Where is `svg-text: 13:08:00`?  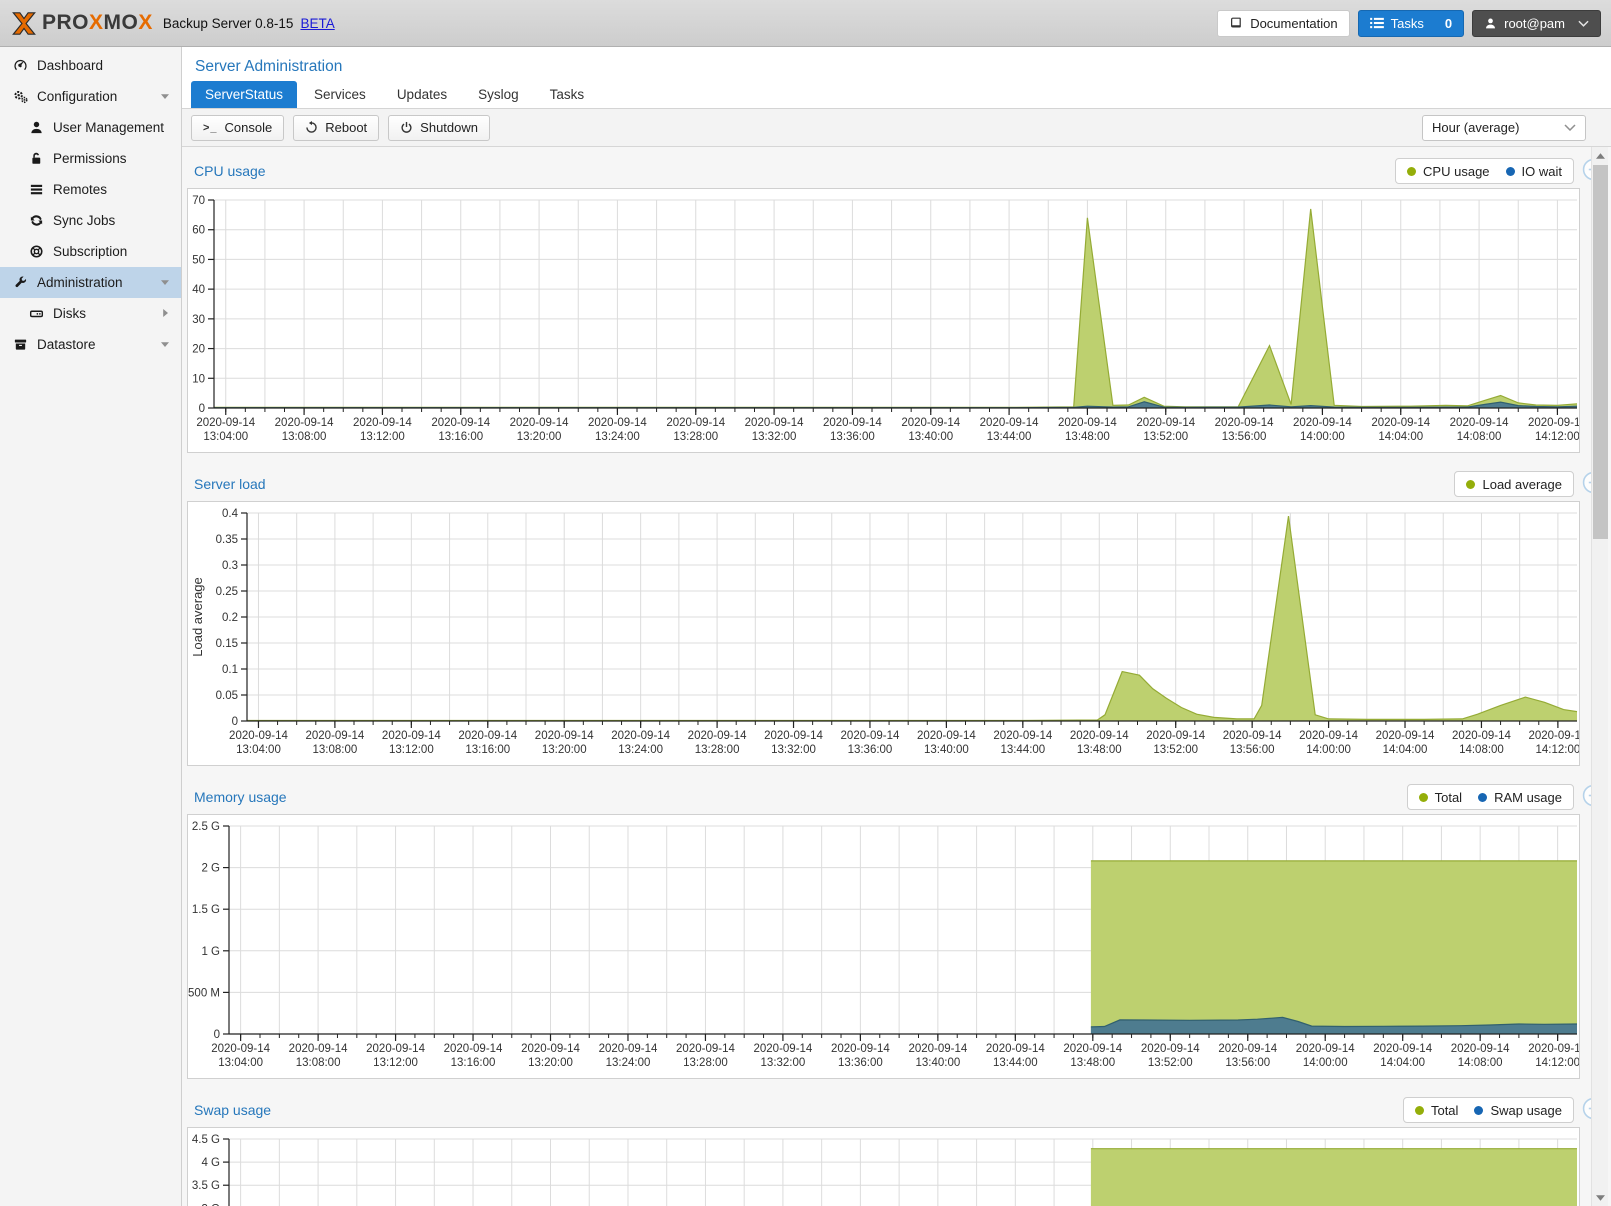 svg-text: 13:08:00 is located at coordinates (318, 1063).